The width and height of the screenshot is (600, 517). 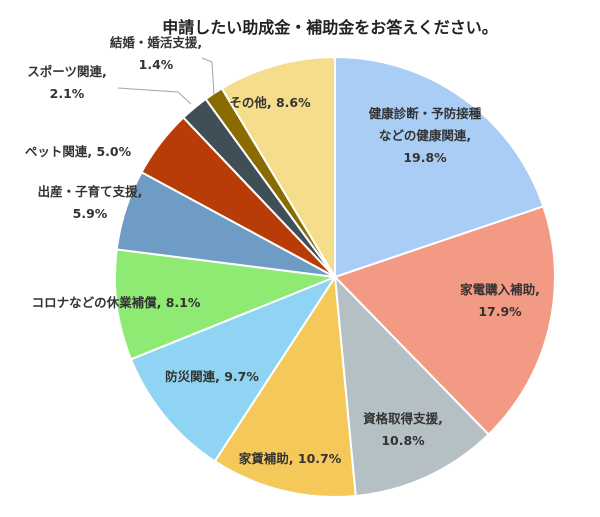 I want to click on slice-label: その他, 8.6%, so click(x=270, y=102).